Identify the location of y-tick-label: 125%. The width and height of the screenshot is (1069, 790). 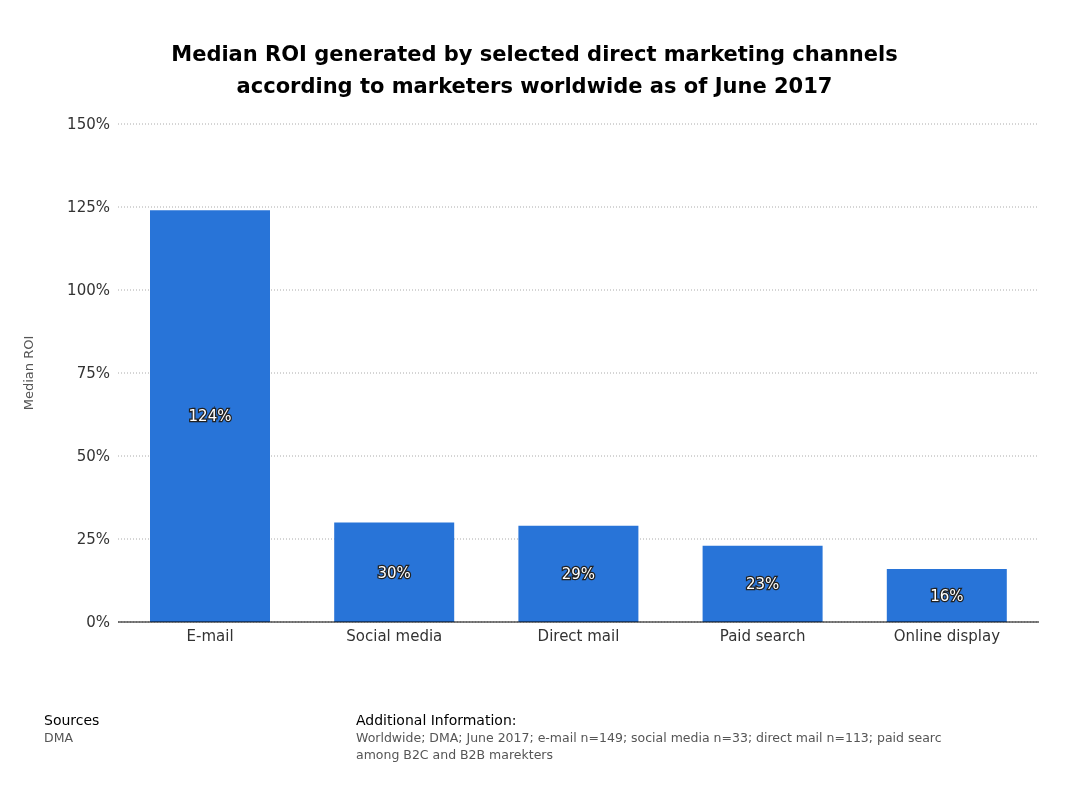
(88, 207).